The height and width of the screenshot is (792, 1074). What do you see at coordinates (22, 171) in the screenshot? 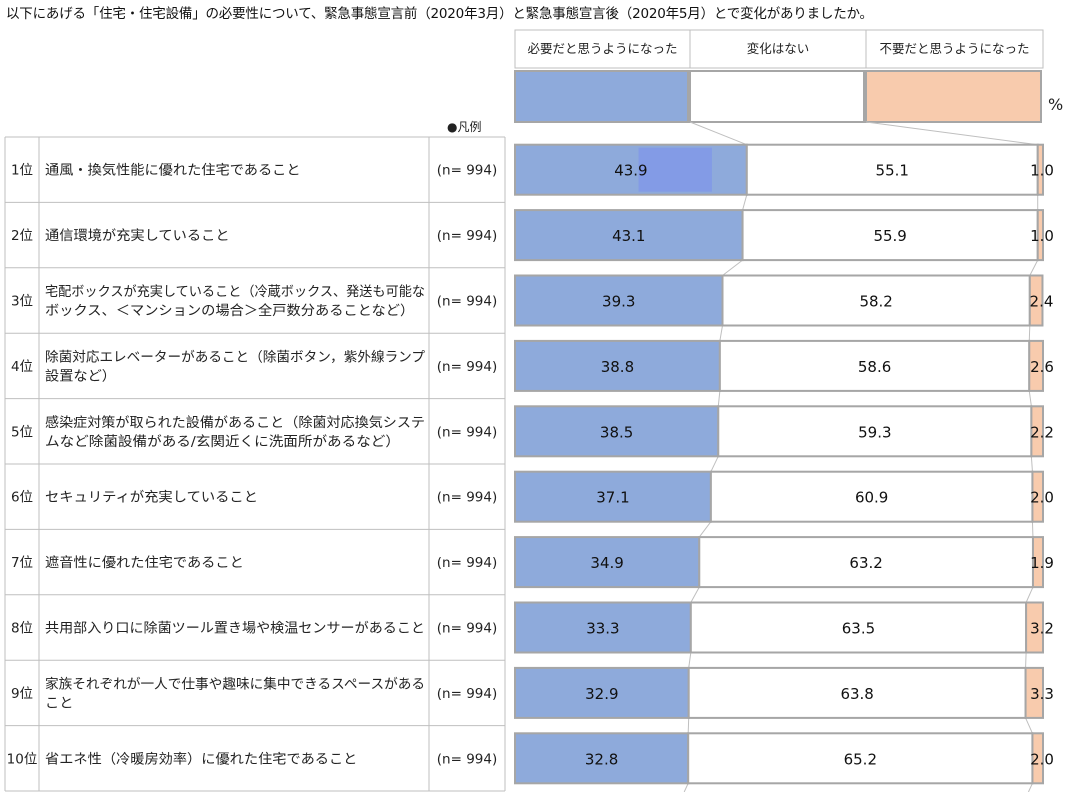
I see `rank-label: 1位` at bounding box center [22, 171].